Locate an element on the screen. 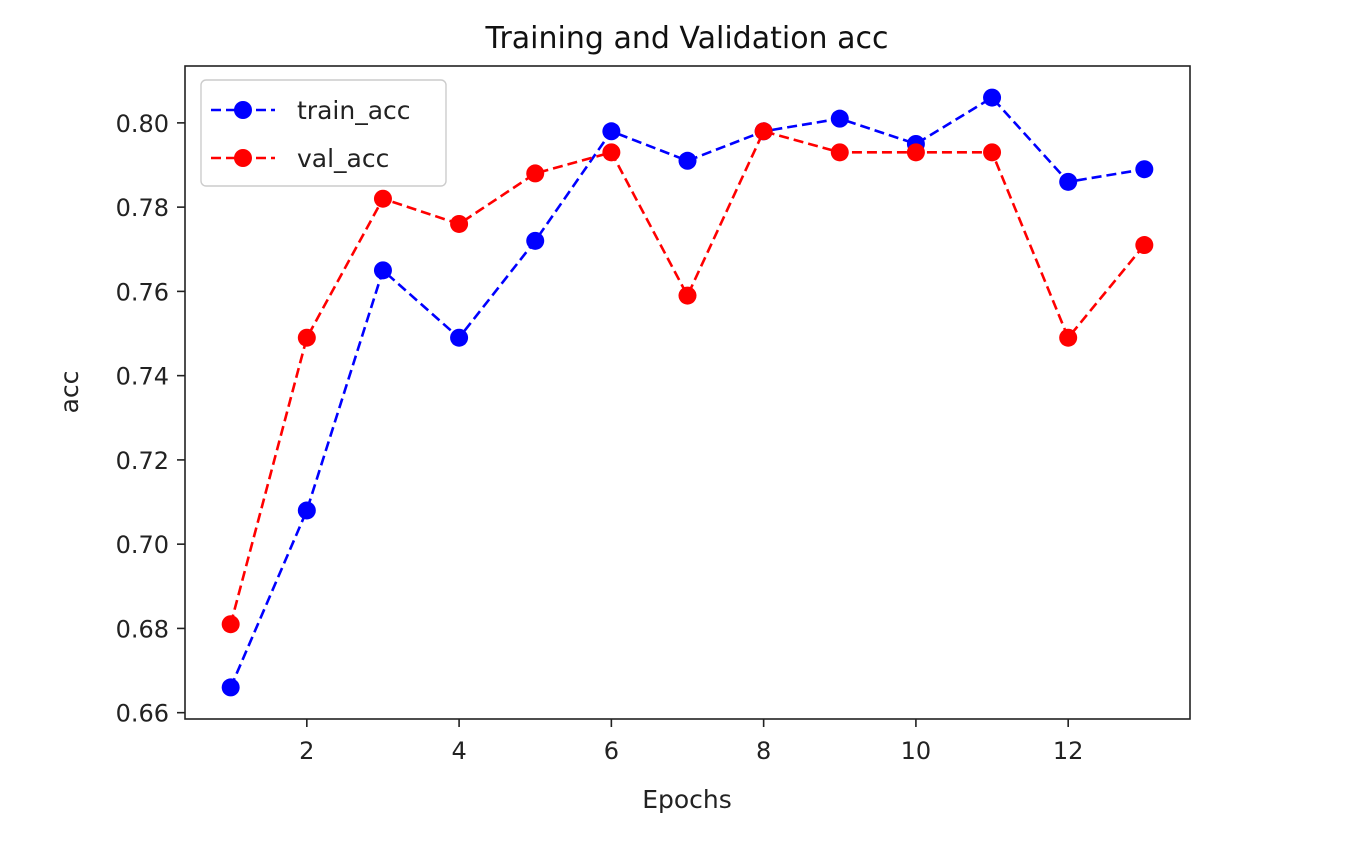 The height and width of the screenshot is (842, 1364). y-tick-label: 0.80 is located at coordinates (142, 124).